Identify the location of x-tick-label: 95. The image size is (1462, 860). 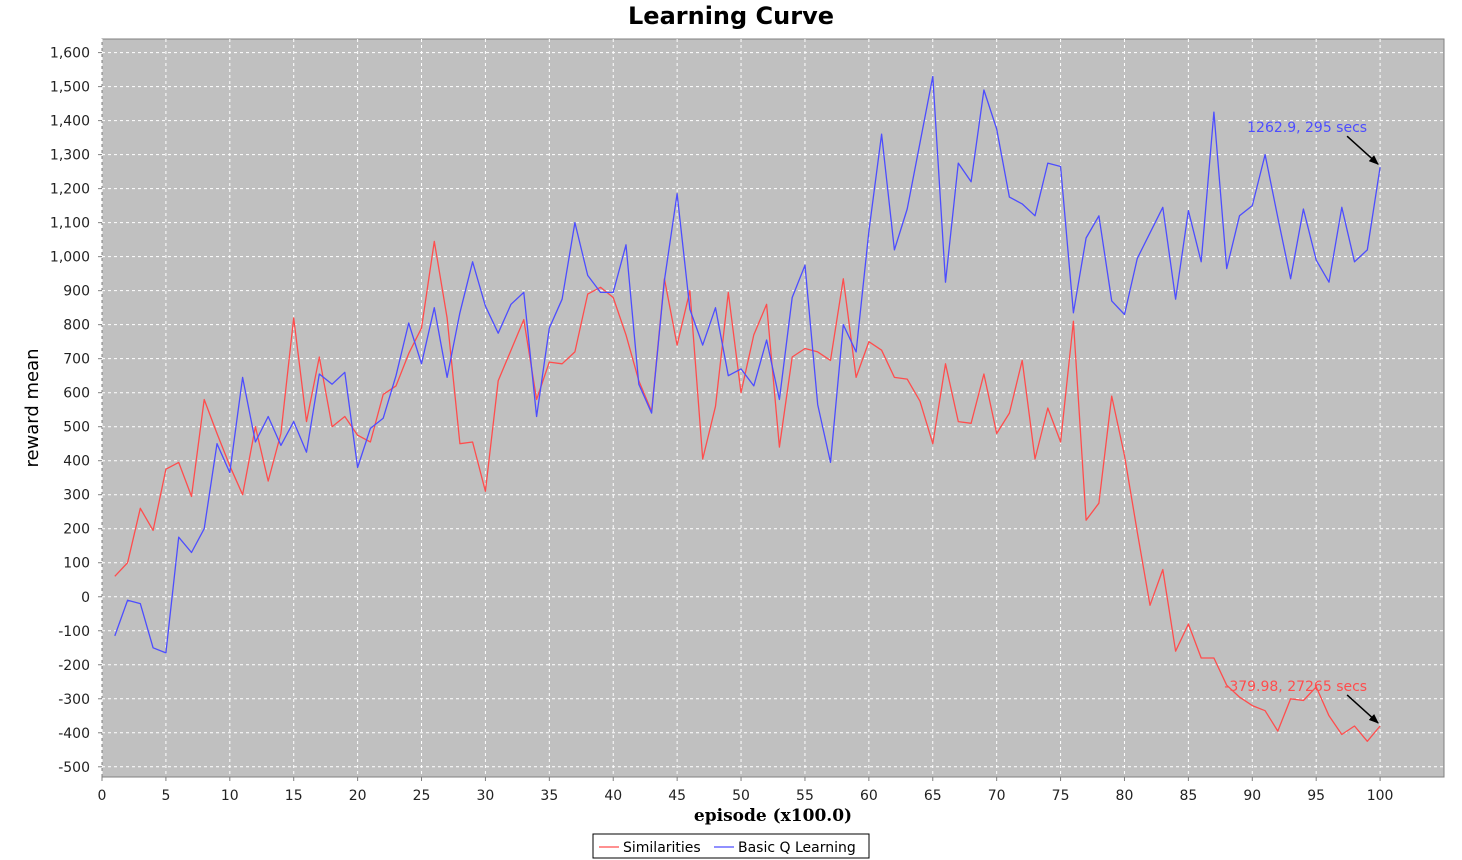
(1316, 796).